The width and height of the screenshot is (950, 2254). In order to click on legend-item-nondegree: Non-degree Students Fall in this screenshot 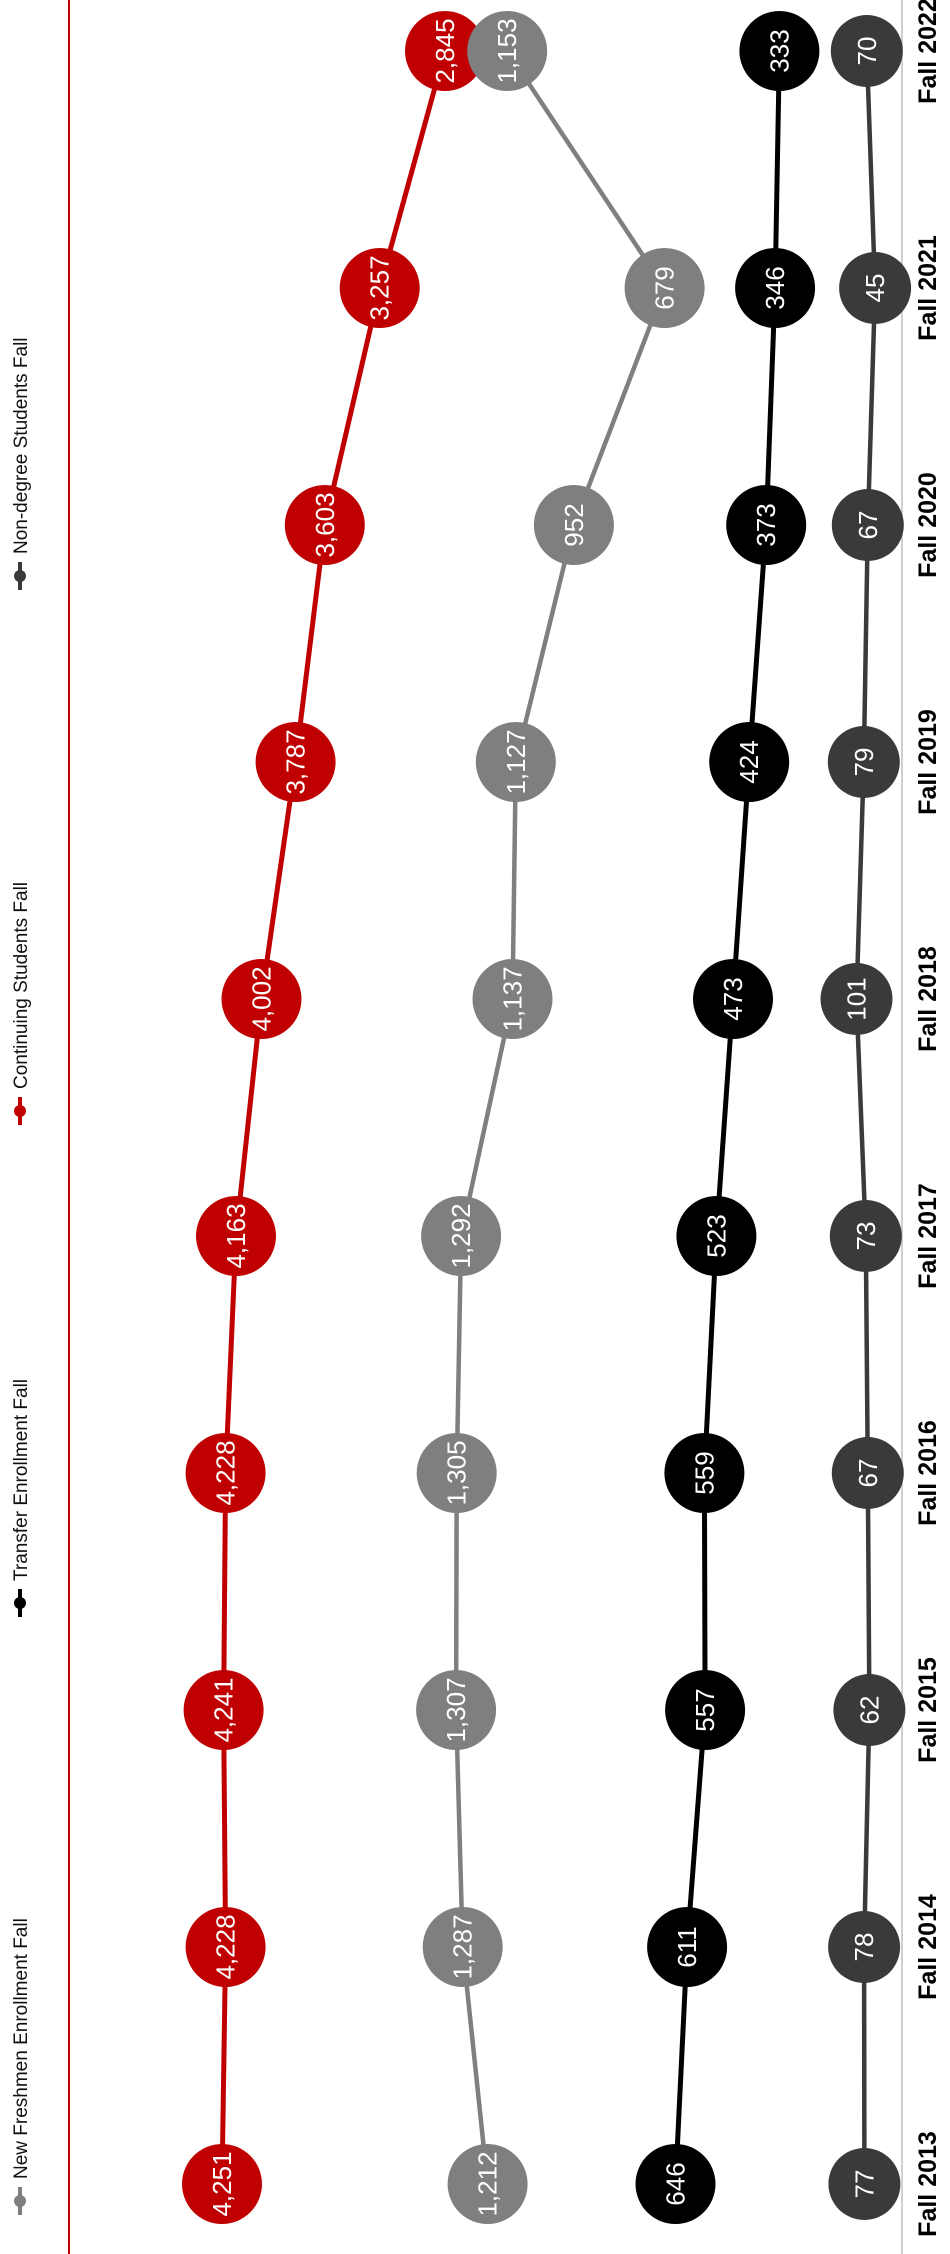, I will do `click(21, 463)`.